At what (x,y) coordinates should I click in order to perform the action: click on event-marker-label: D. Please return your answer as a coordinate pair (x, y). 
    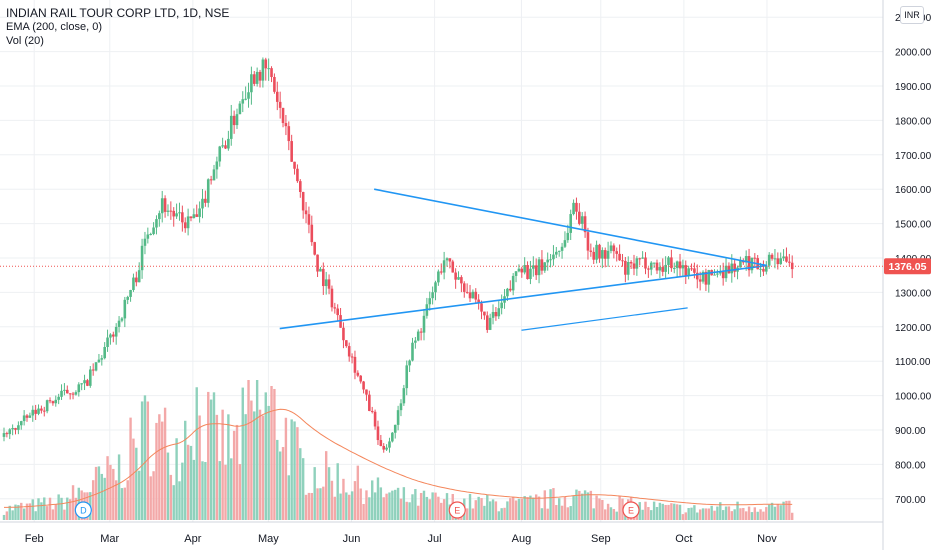
    Looking at the image, I should click on (83, 511).